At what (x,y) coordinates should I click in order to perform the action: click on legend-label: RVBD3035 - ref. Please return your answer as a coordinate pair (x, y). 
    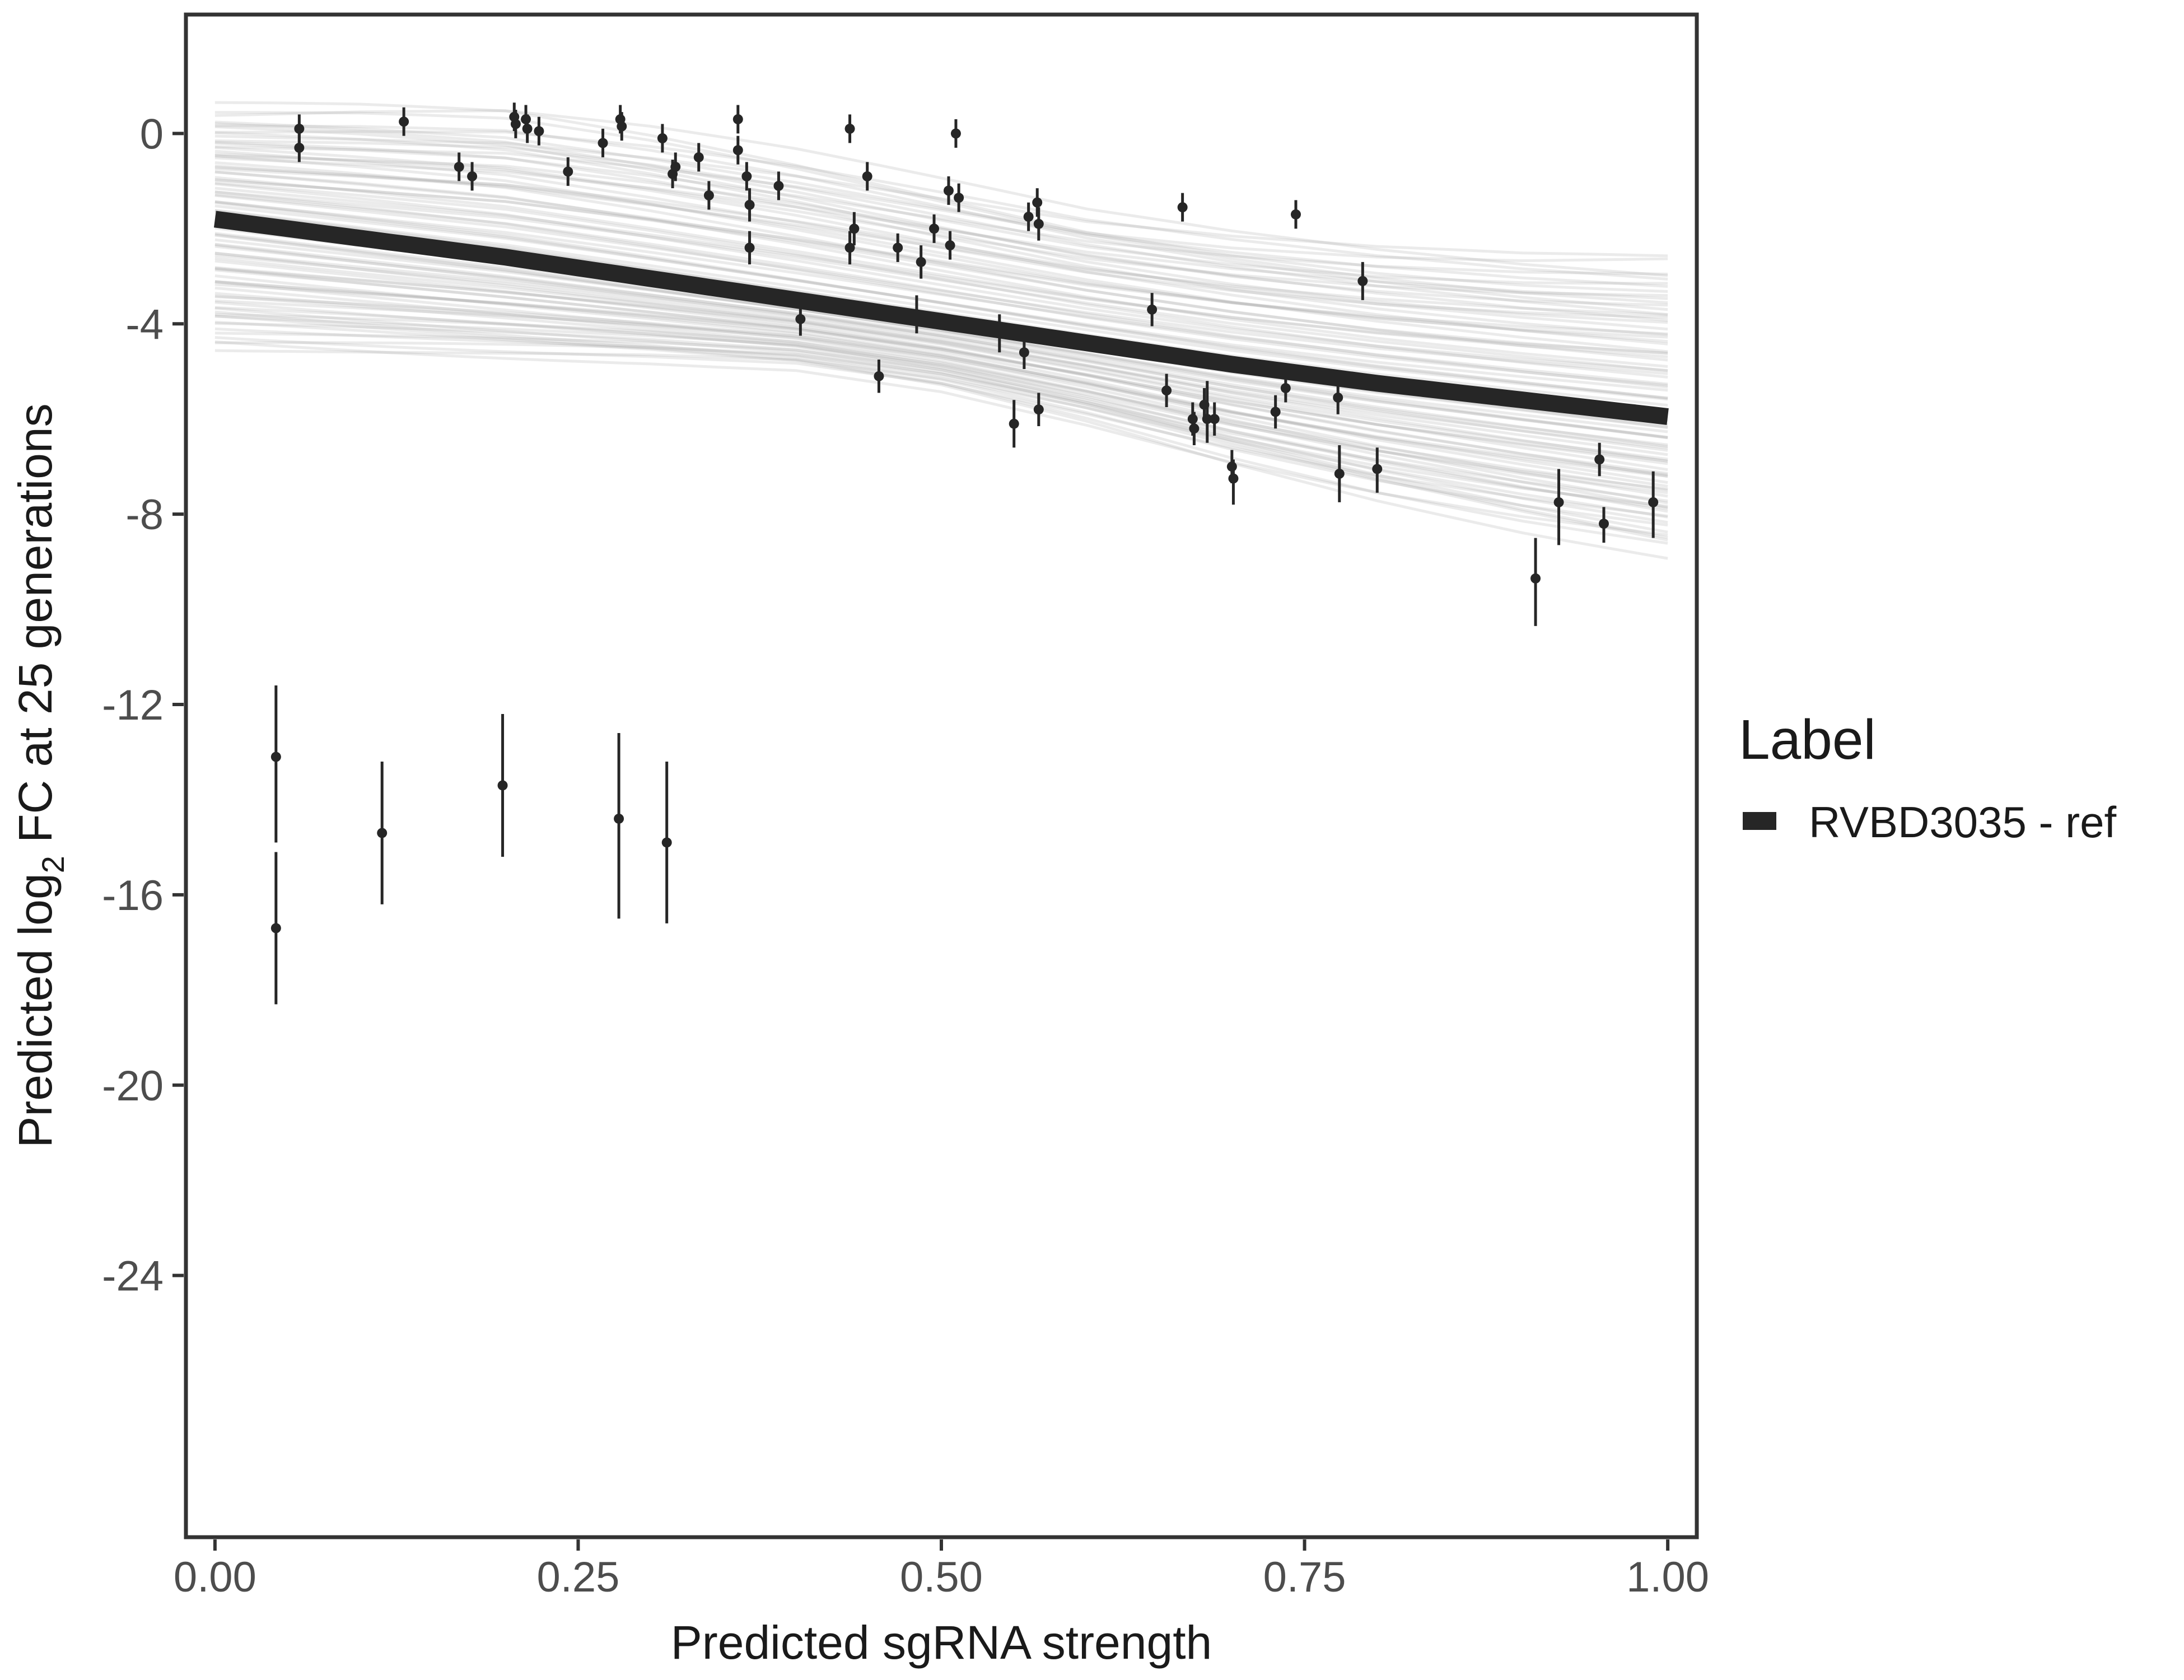
    Looking at the image, I should click on (1963, 822).